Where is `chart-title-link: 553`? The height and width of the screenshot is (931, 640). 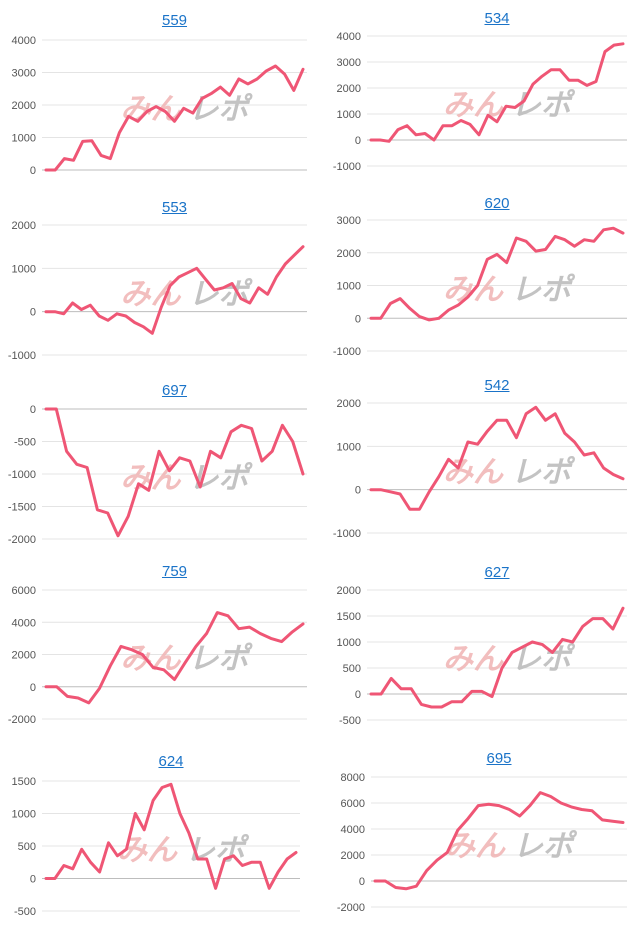 chart-title-link: 553 is located at coordinates (174, 207).